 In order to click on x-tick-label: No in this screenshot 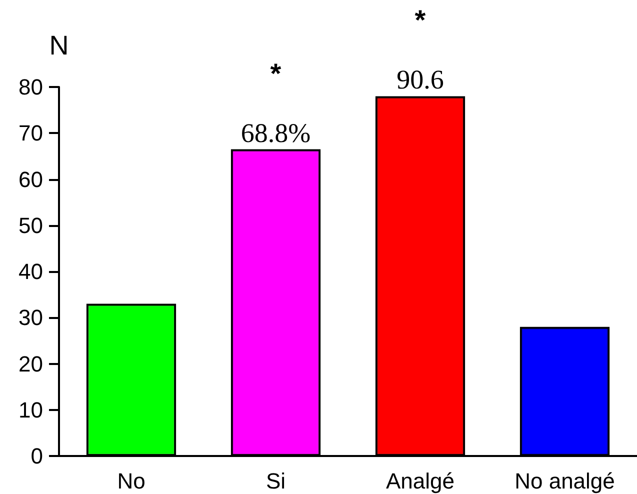, I will do `click(131, 481)`.